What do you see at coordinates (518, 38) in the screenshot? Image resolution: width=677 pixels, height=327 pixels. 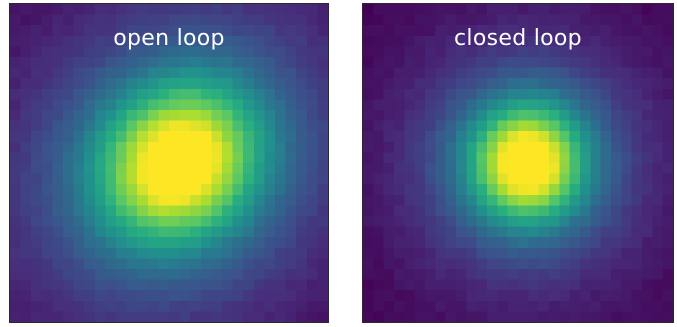 I see `closed-loop-label: closed loop` at bounding box center [518, 38].